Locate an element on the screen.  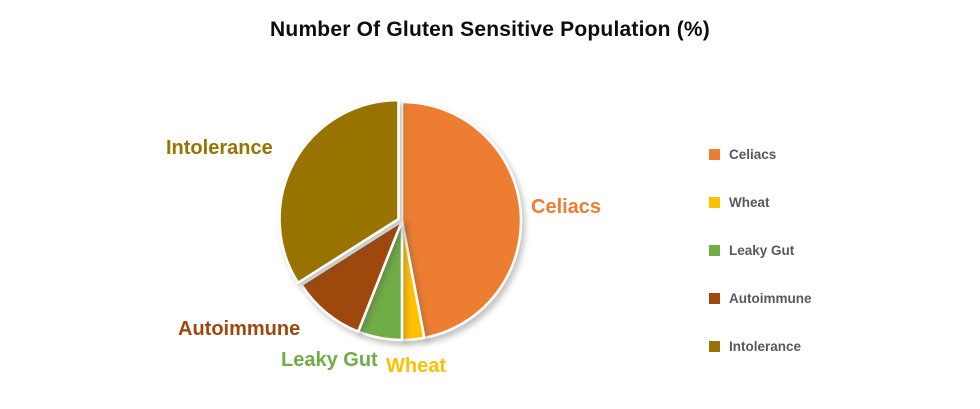
slice-label-leaky-gut: Leaky Gut is located at coordinates (329, 360).